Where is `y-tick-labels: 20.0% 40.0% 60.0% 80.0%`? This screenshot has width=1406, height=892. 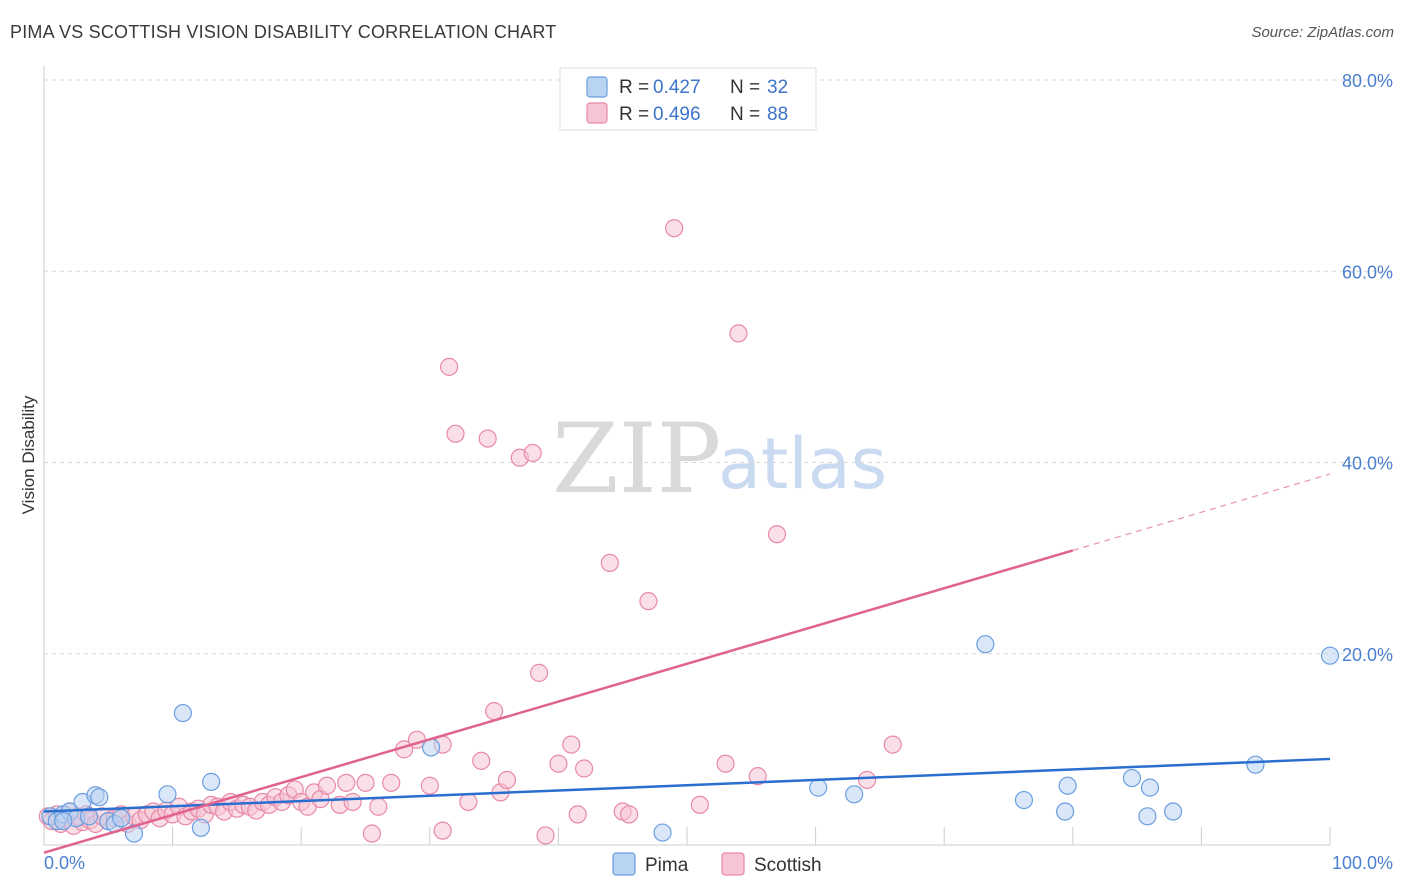
y-tick-labels: 20.0% 40.0% 60.0% 80.0% is located at coordinates (1367, 368).